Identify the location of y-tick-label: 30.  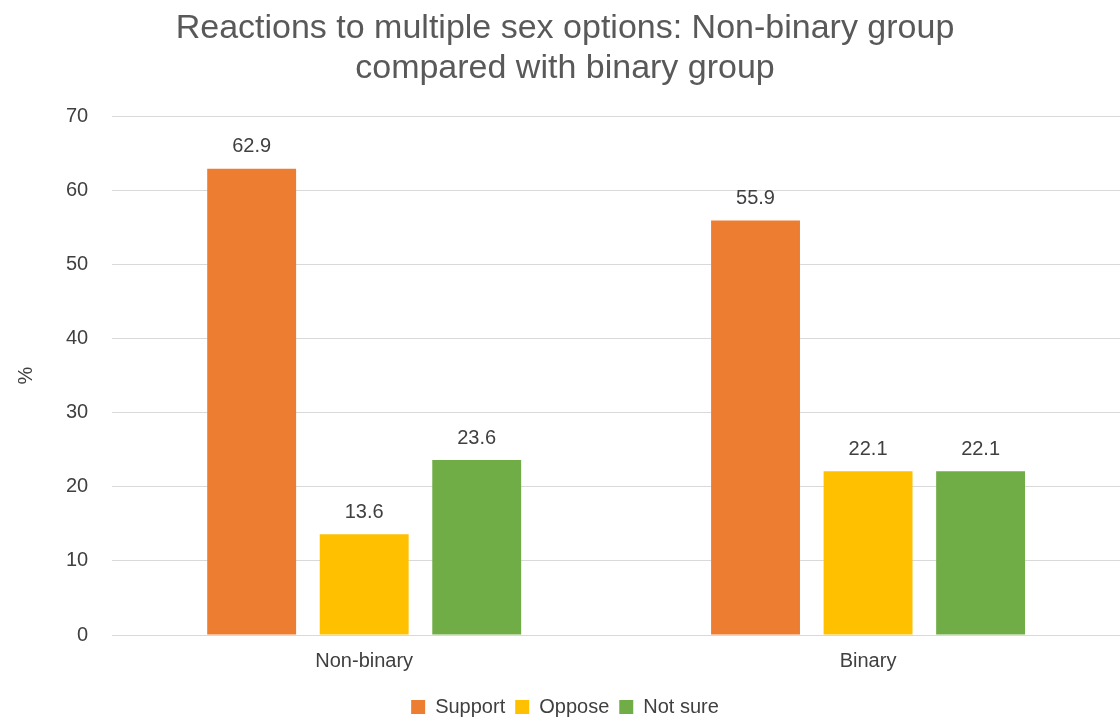
(77, 411).